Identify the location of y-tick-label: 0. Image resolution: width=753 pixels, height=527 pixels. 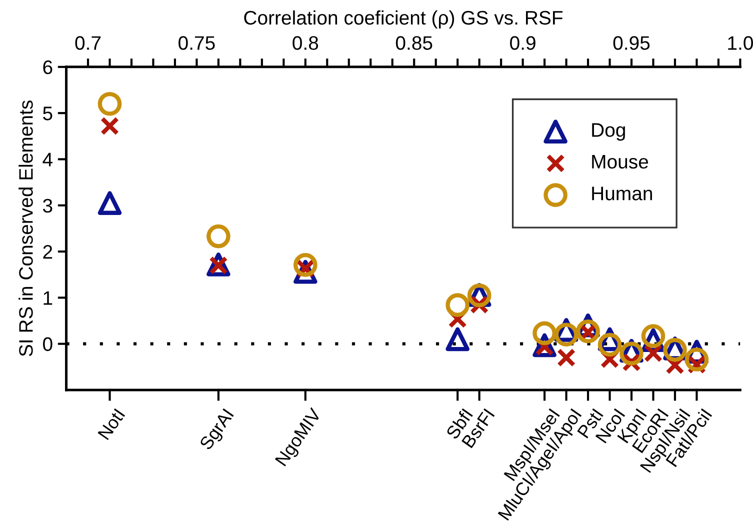
(47, 344).